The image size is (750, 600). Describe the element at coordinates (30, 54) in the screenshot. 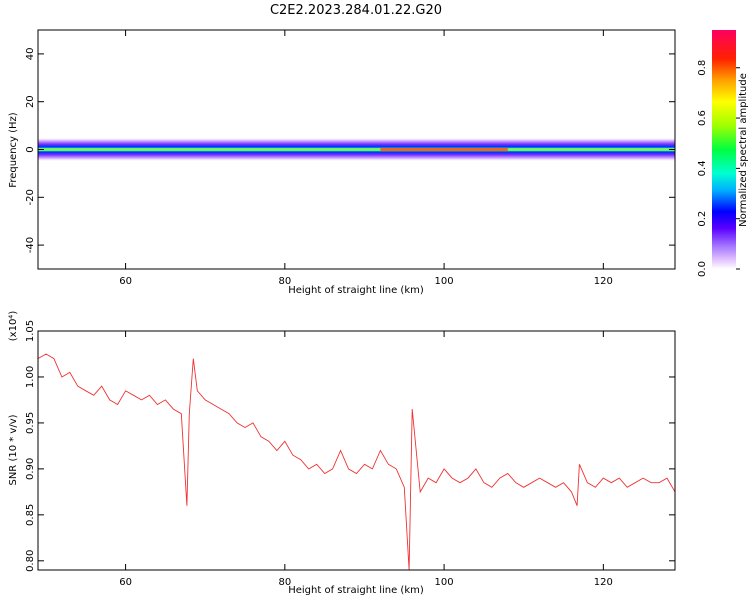

I see `spectrogram-y-tick-label: 40` at that location.